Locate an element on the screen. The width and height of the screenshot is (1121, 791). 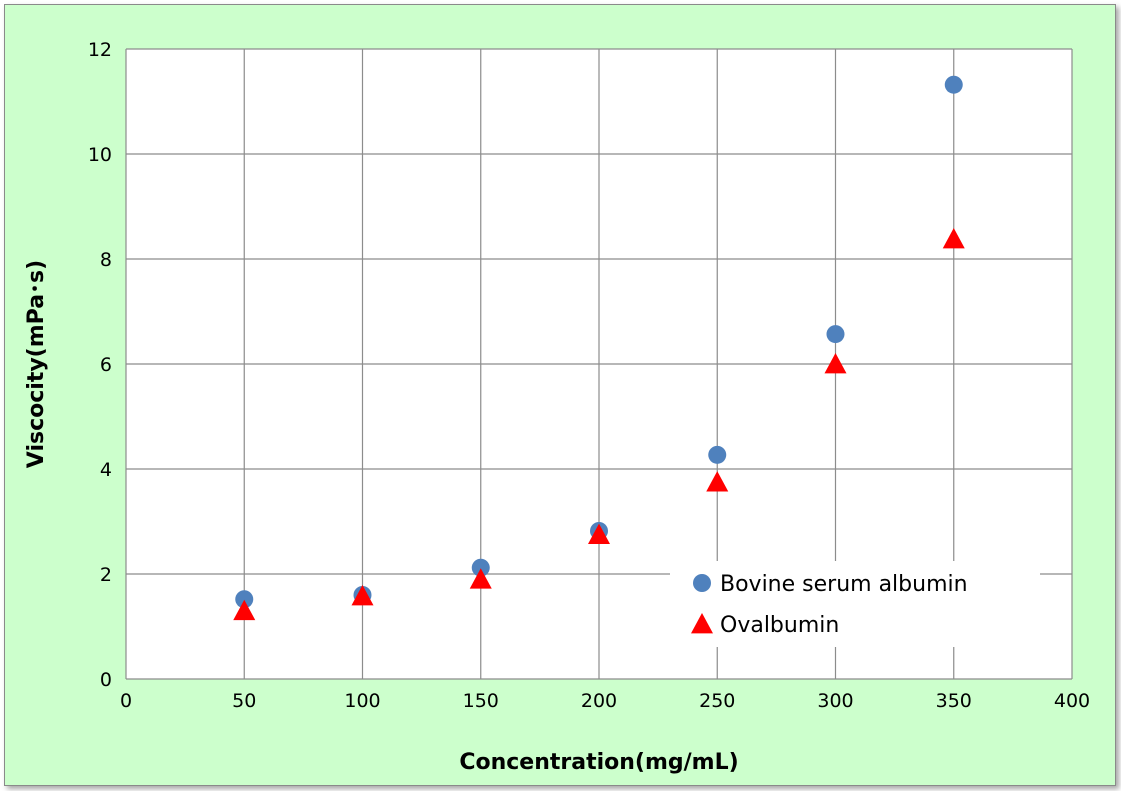
legend: Bovine serum albumin Ovalbumin is located at coordinates (855, 604).